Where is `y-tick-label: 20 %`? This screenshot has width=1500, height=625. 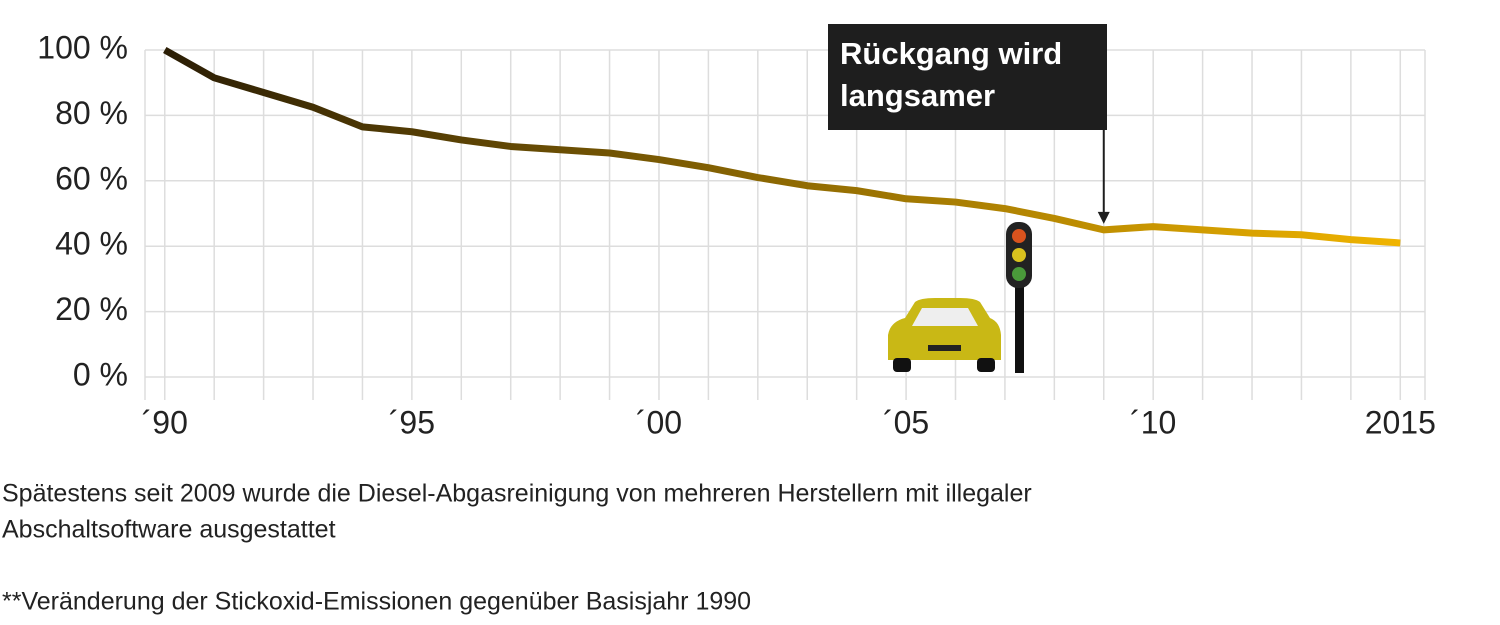 y-tick-label: 20 % is located at coordinates (91, 309).